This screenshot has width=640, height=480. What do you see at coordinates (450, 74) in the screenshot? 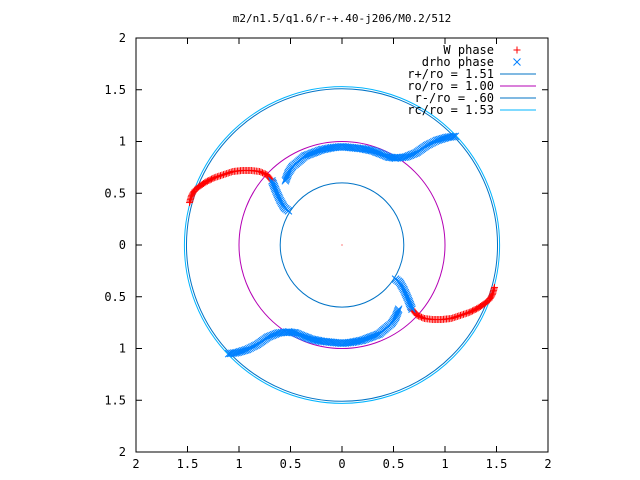
I see `legend-label: r+/ro = 1.51` at bounding box center [450, 74].